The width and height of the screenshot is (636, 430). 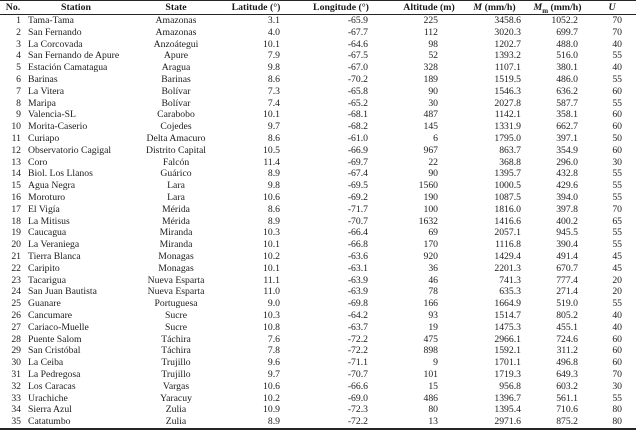 What do you see at coordinates (176, 280) in the screenshot?
I see `cell-state: Nueva Esparta` at bounding box center [176, 280].